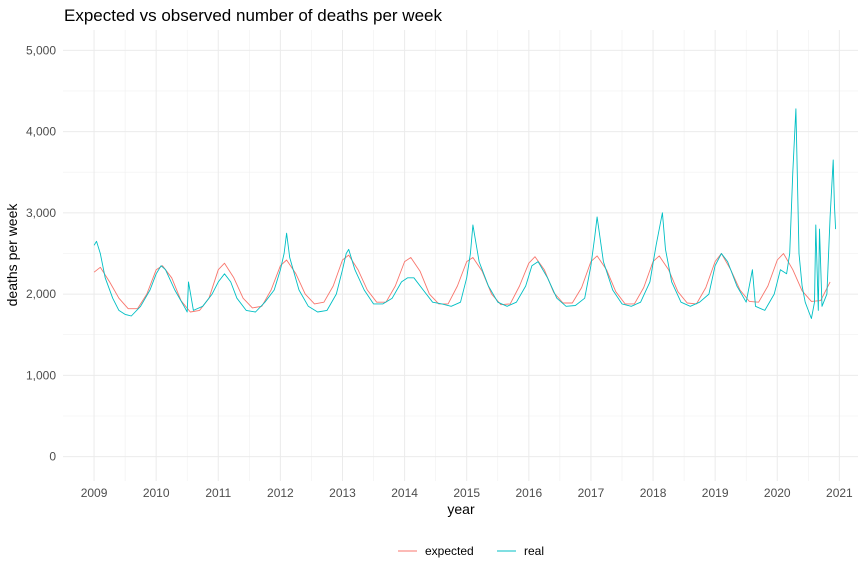 This screenshot has width=864, height=576. I want to click on x-tick-label: 2017, so click(591, 493).